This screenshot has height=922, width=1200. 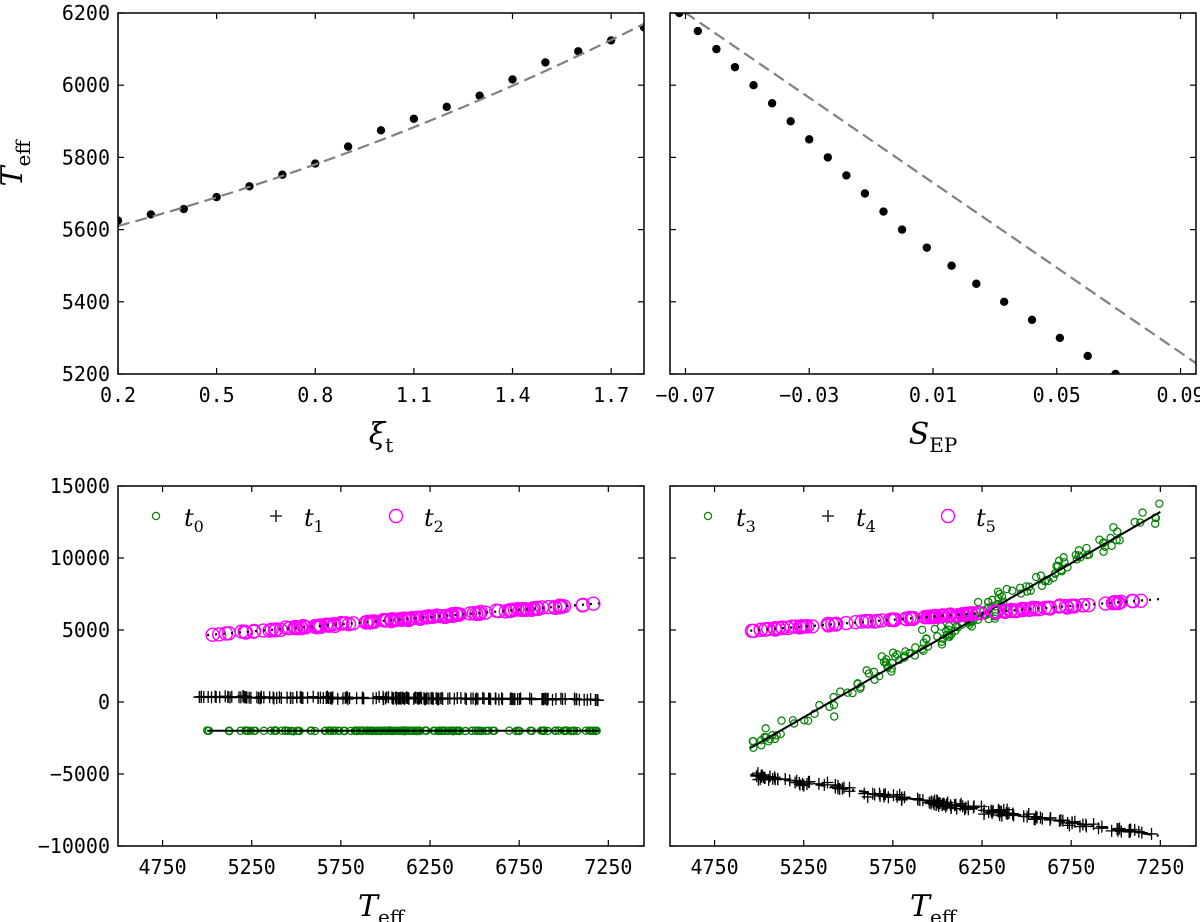 I want to click on series-fit, so click(x=381, y=125).